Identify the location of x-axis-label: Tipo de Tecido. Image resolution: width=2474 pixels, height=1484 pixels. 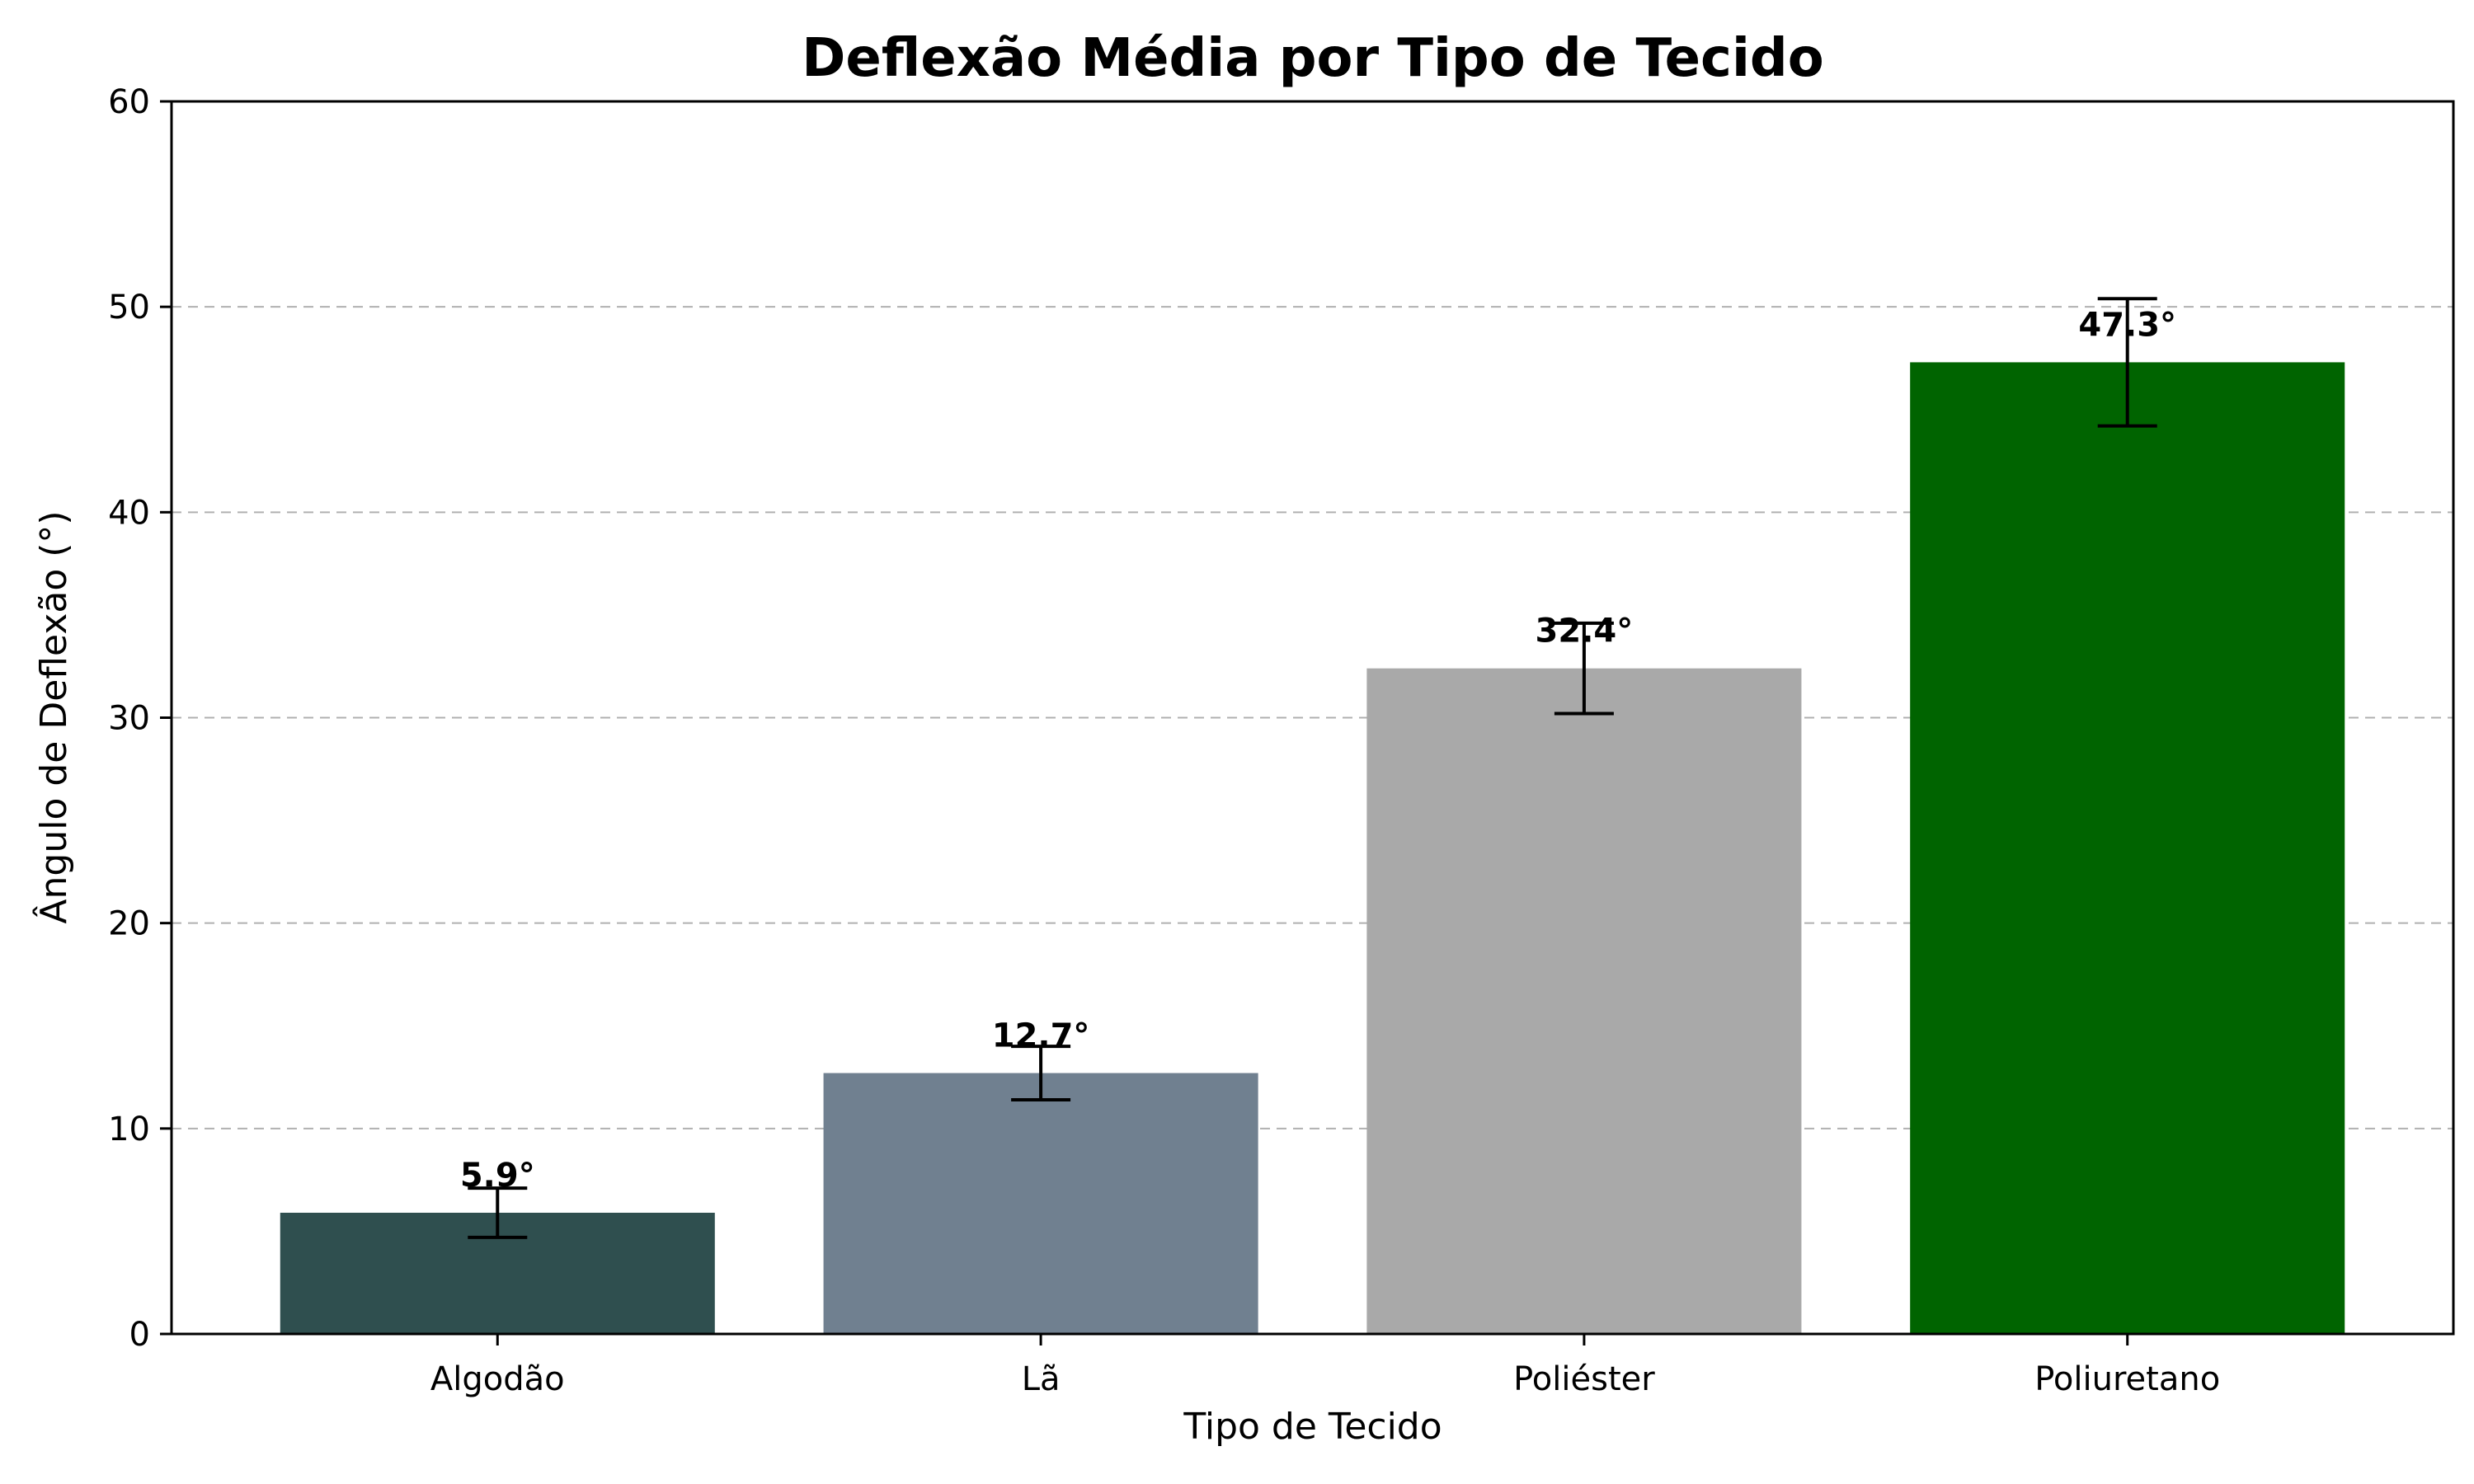
(1312, 1427).